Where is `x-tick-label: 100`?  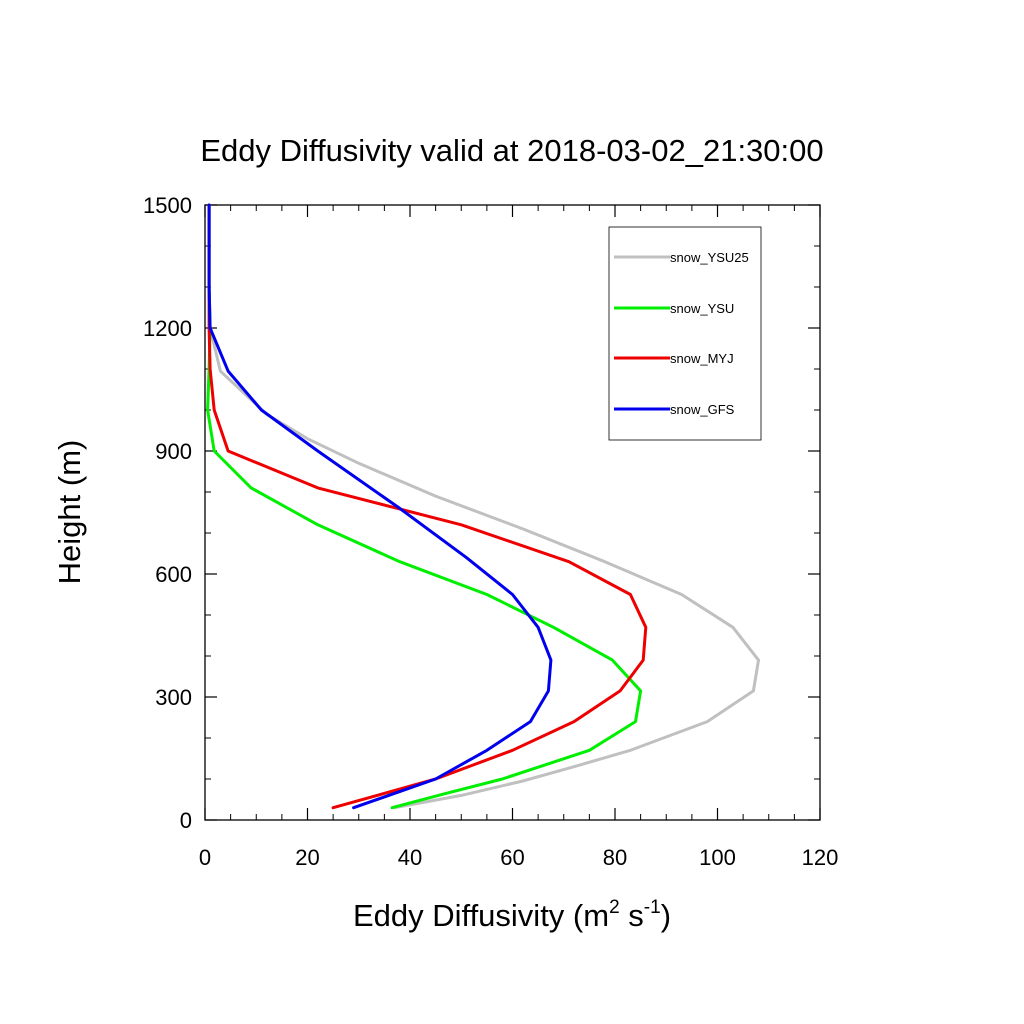 x-tick-label: 100 is located at coordinates (717, 857).